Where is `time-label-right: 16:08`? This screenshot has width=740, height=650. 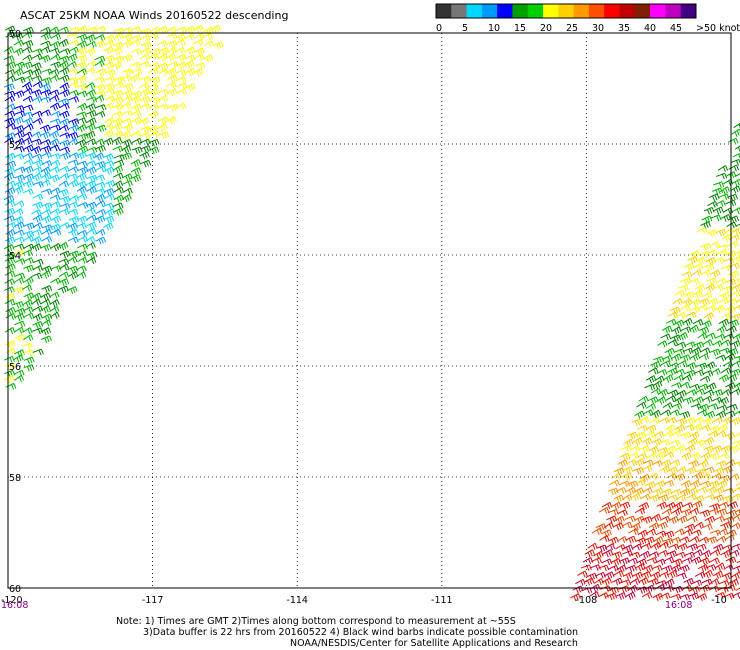
time-label-right: 16:08 is located at coordinates (678, 605).